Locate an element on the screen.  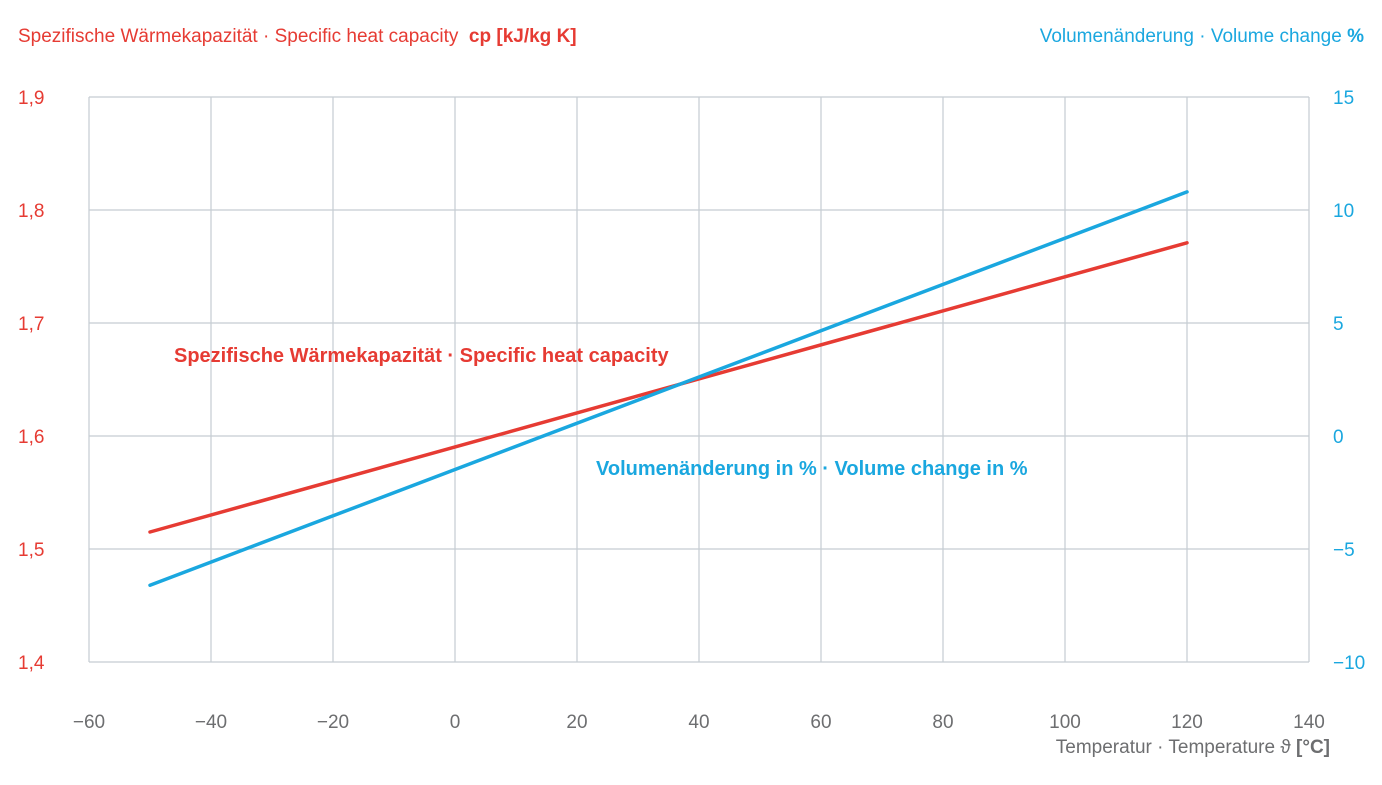
x-tick-label: 100 is located at coordinates (1065, 722).